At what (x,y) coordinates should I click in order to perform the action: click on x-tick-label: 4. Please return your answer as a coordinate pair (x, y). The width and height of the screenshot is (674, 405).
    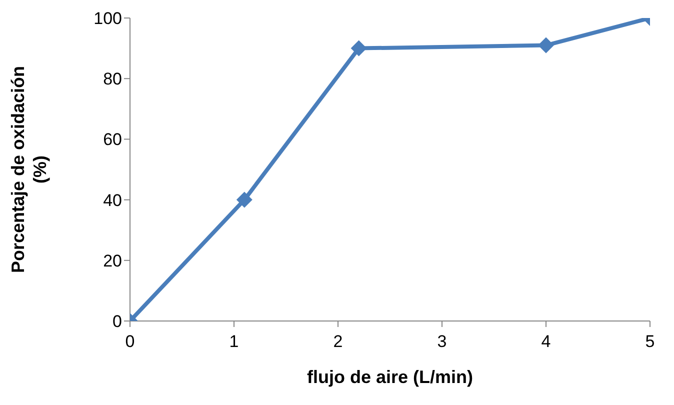
    Looking at the image, I should click on (546, 342).